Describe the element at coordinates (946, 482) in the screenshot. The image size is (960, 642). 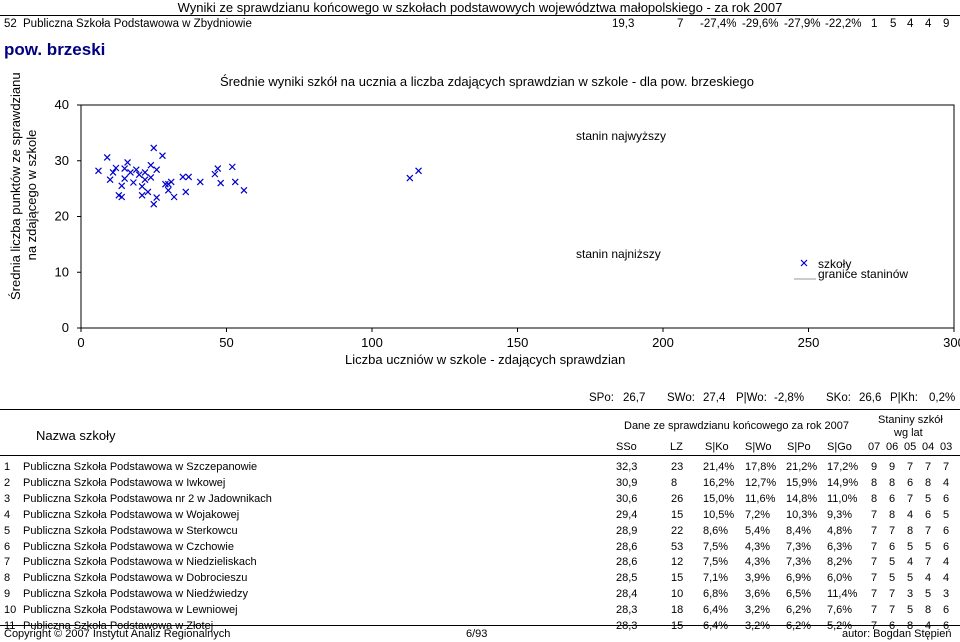
I see `cell-stanin-03: 4` at that location.